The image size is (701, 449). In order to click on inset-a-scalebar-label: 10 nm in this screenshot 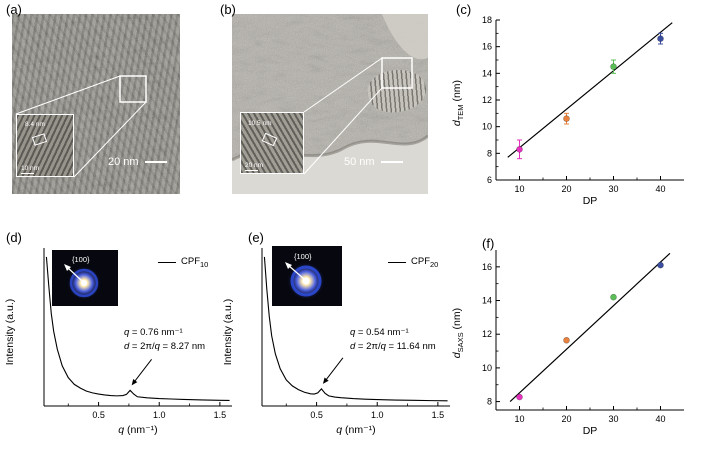, I will do `click(30, 168)`.